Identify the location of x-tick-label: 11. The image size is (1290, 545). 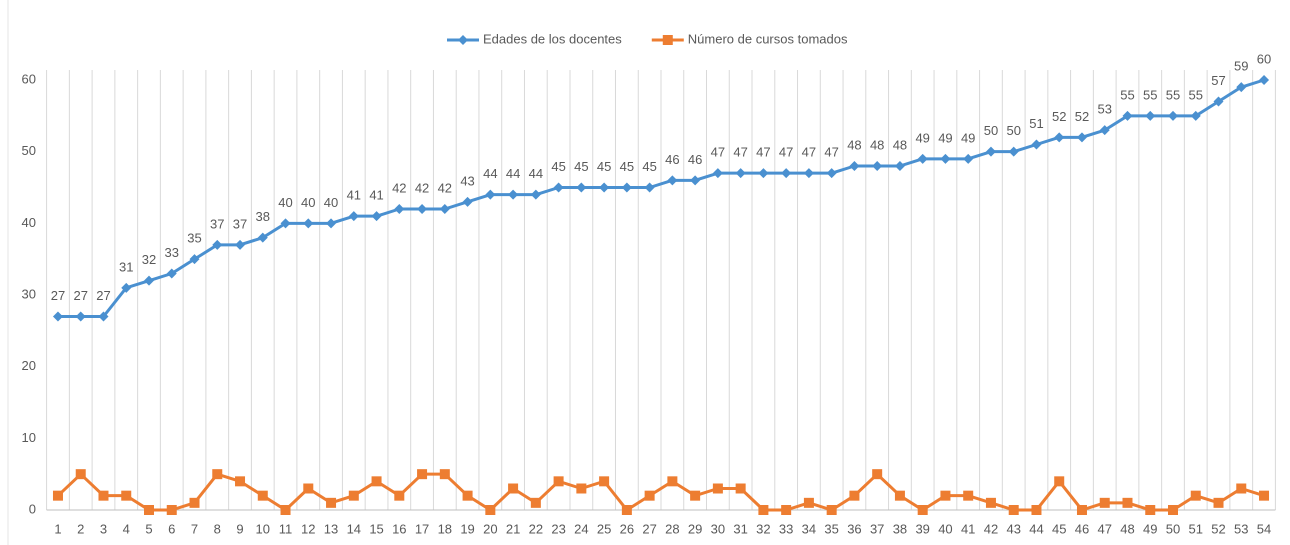
(286, 528).